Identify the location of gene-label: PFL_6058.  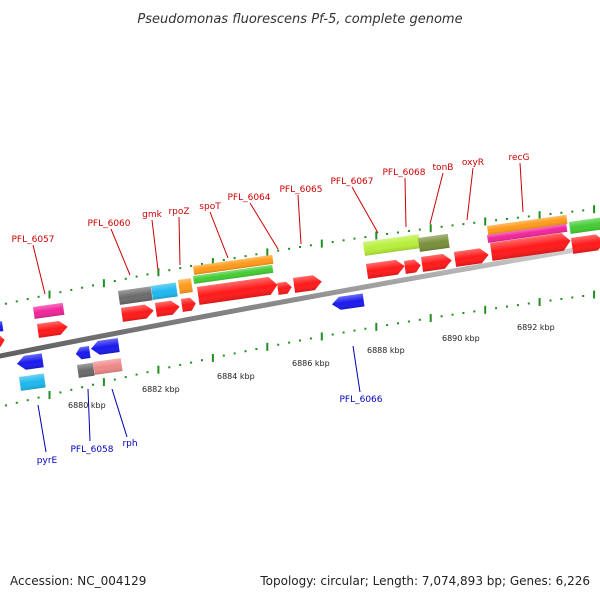
(91, 450).